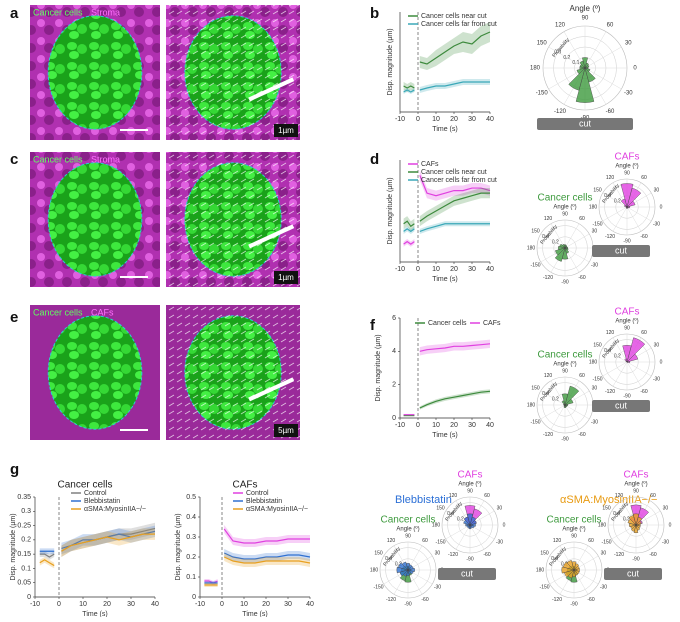  Describe the element at coordinates (222, 604) in the screenshot. I see `x-tick-label: 0` at that location.